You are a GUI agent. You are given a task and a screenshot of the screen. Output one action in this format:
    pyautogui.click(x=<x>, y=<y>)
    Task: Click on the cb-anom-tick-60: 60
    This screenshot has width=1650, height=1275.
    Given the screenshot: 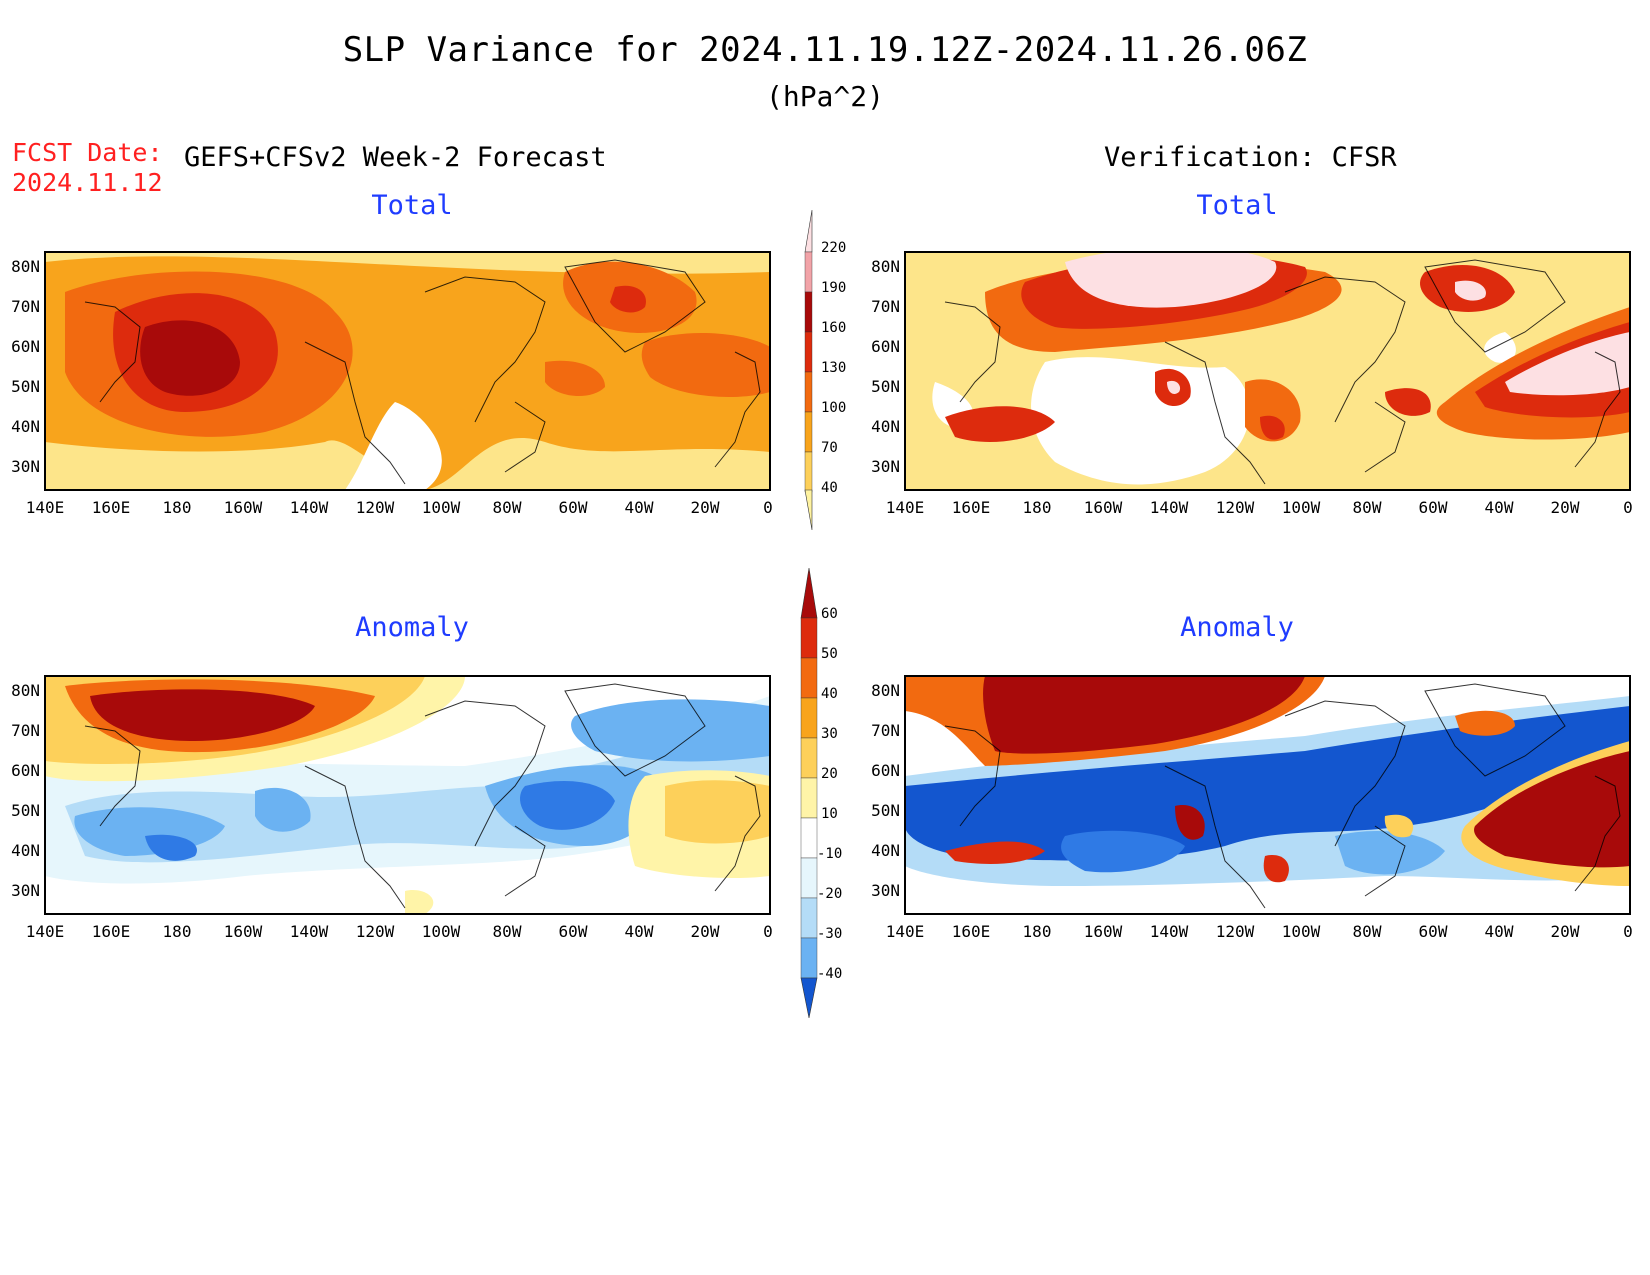 What is the action you would take?
    pyautogui.click(x=829, y=614)
    